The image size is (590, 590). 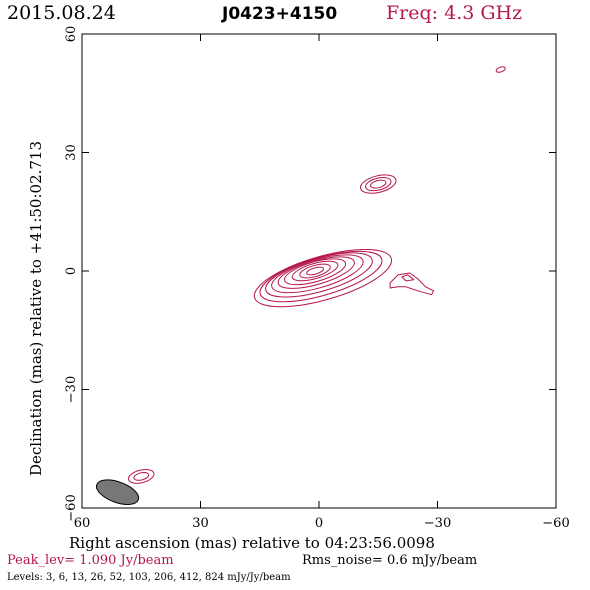 I want to click on x-tick-label: −60, so click(x=555, y=523).